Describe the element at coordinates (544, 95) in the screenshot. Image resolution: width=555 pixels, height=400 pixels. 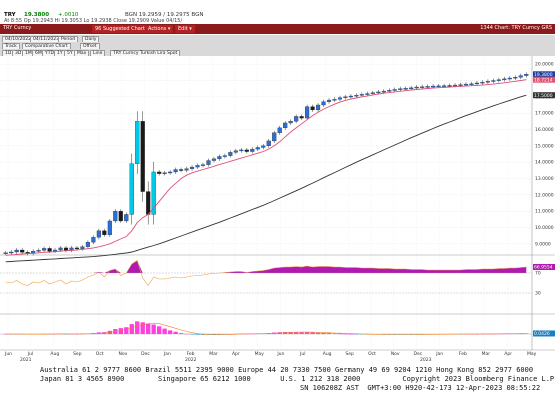
I see `ma-long-label-box` at that location.